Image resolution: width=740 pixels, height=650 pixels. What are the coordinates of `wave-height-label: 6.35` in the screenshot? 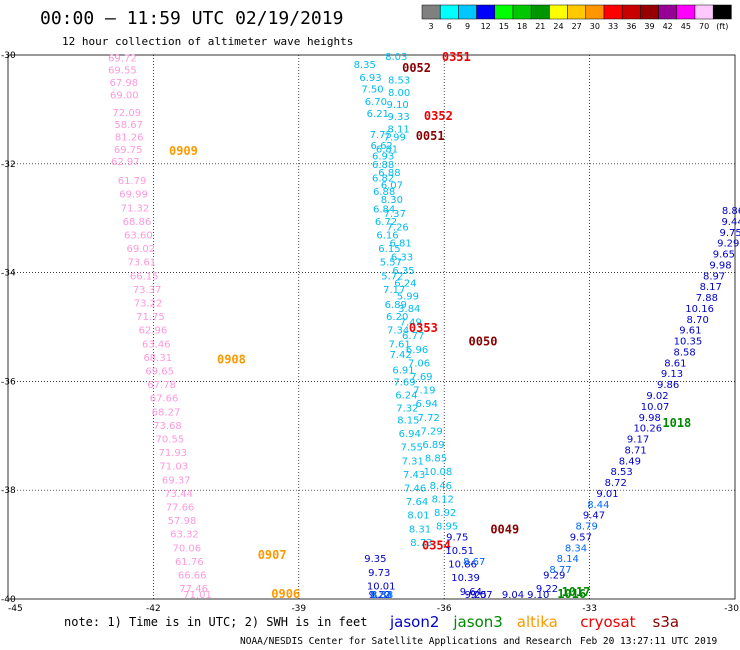 It's located at (403, 271).